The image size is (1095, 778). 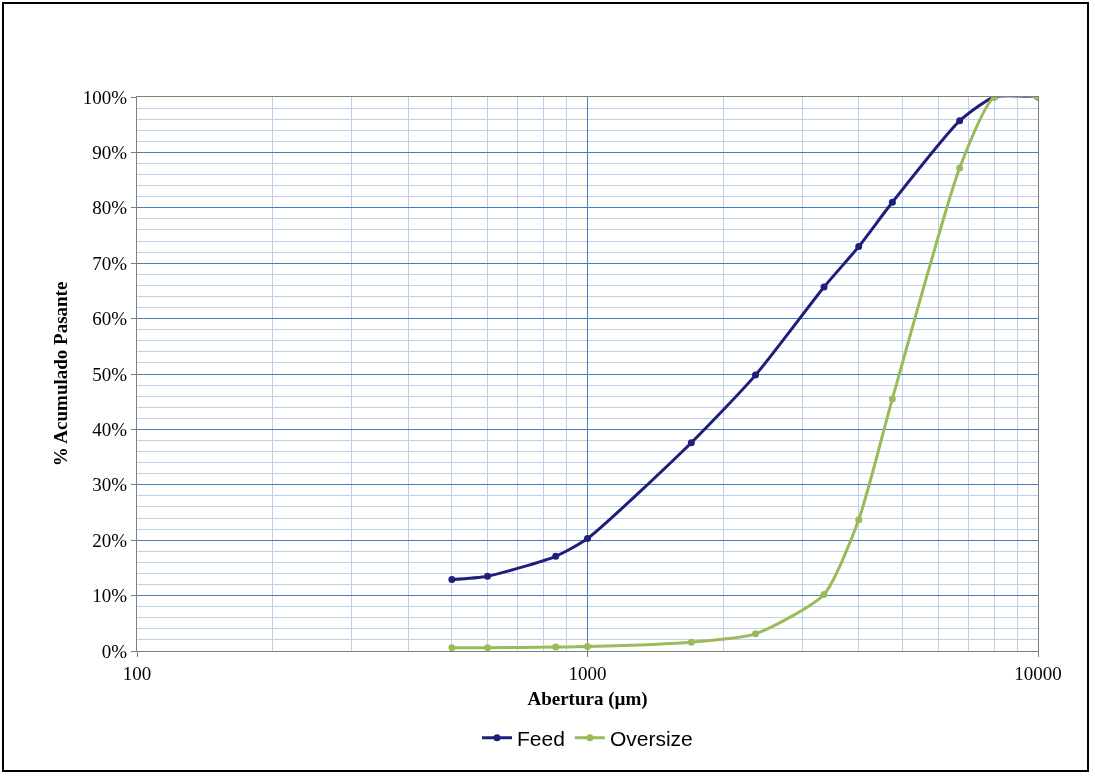 I want to click on y-tick-label: 0%, so click(x=114, y=651).